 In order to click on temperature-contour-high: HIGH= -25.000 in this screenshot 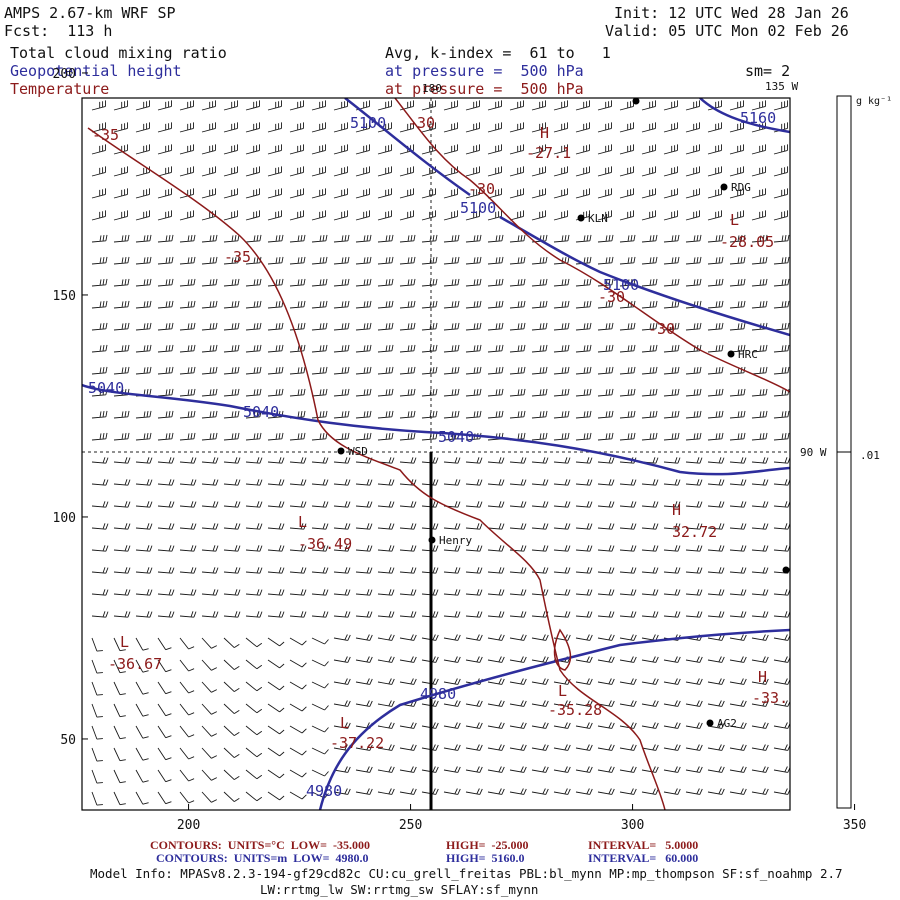, I will do `click(487, 845)`.